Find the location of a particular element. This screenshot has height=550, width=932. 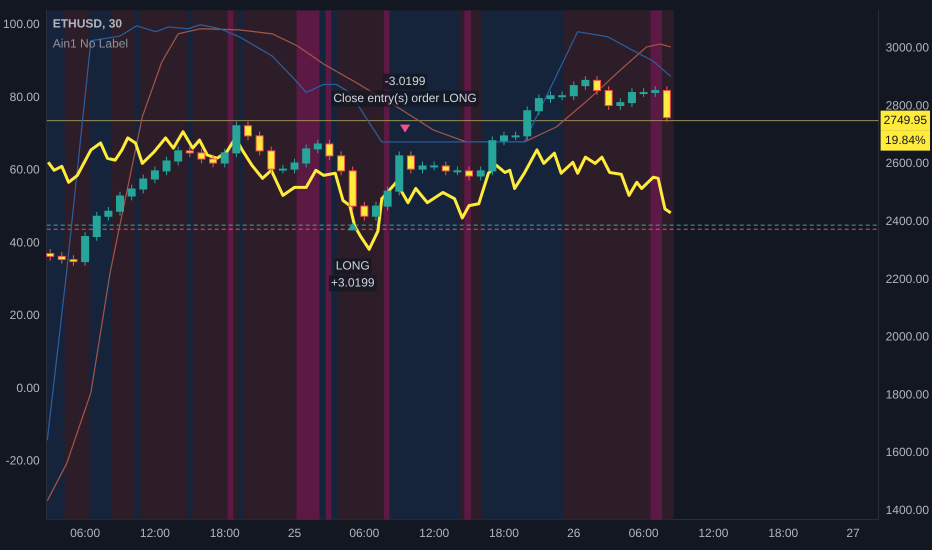

y2-tick-label: 1800.00 is located at coordinates (908, 394).